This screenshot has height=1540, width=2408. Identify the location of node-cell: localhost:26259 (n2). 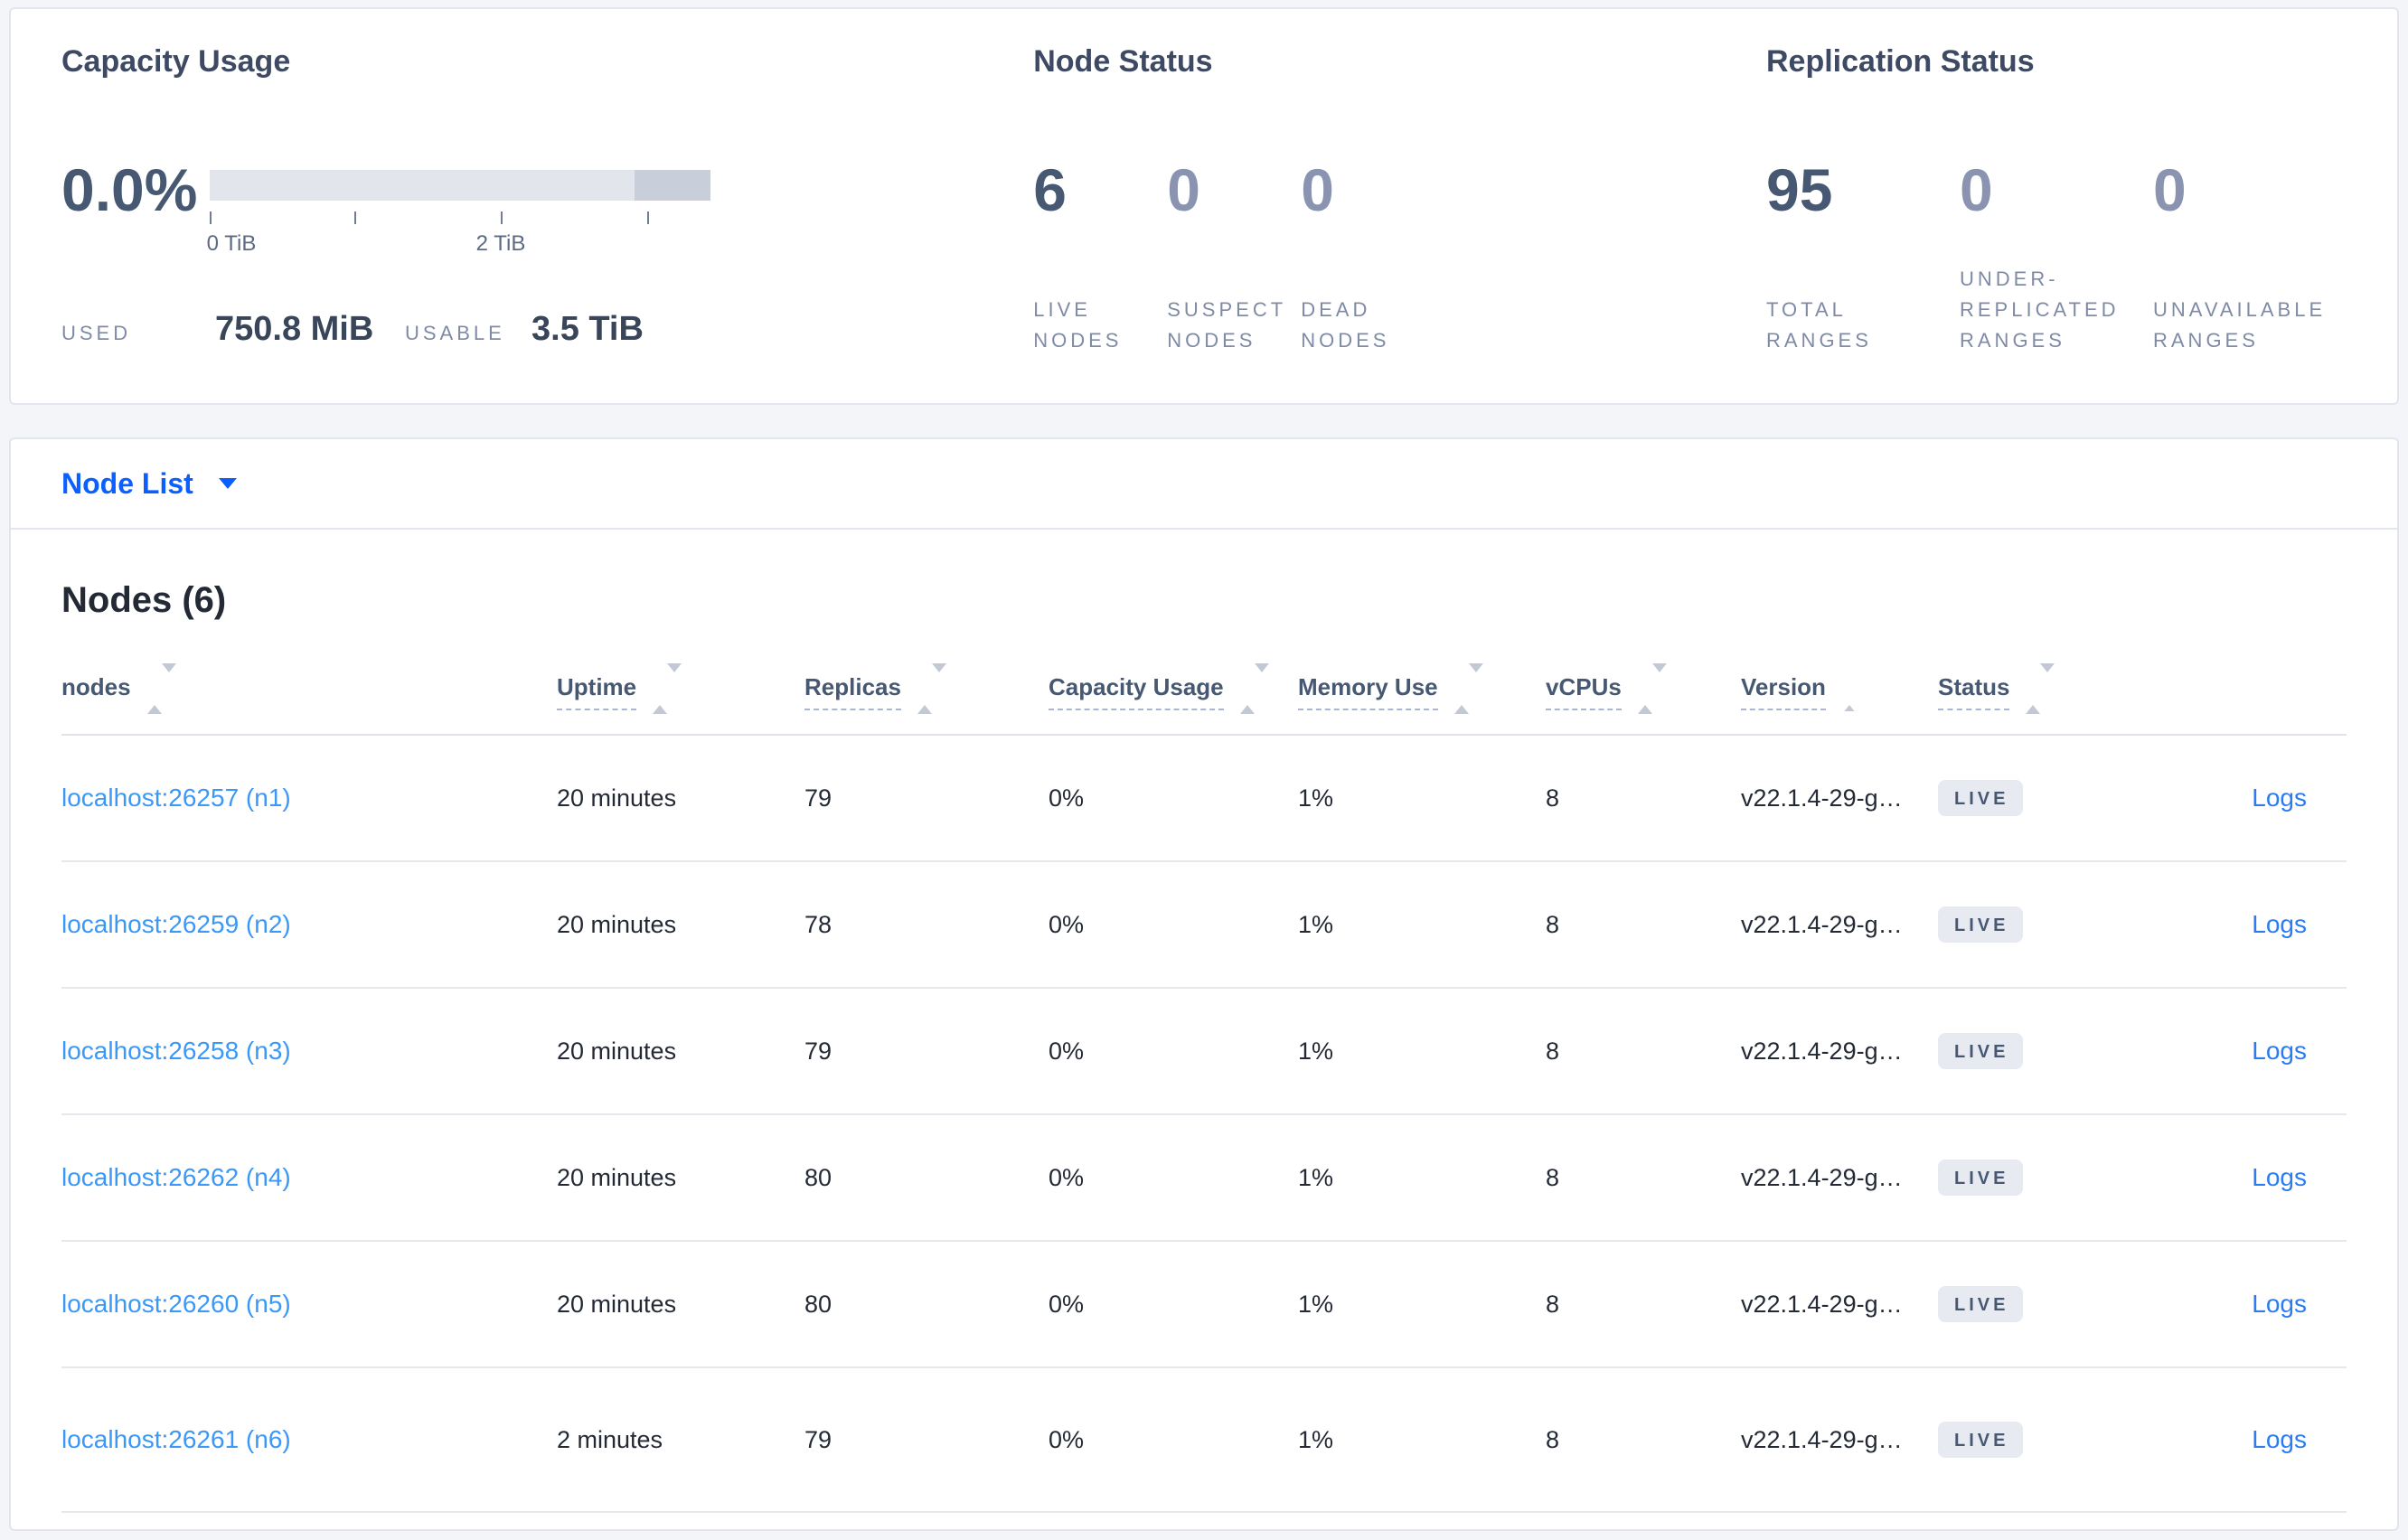
(309, 924).